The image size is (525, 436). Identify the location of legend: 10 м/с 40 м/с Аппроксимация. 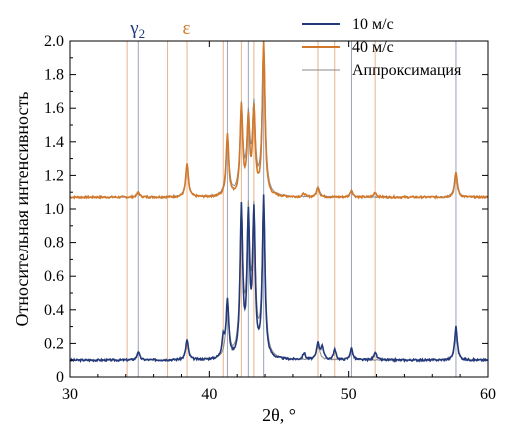
(382, 47).